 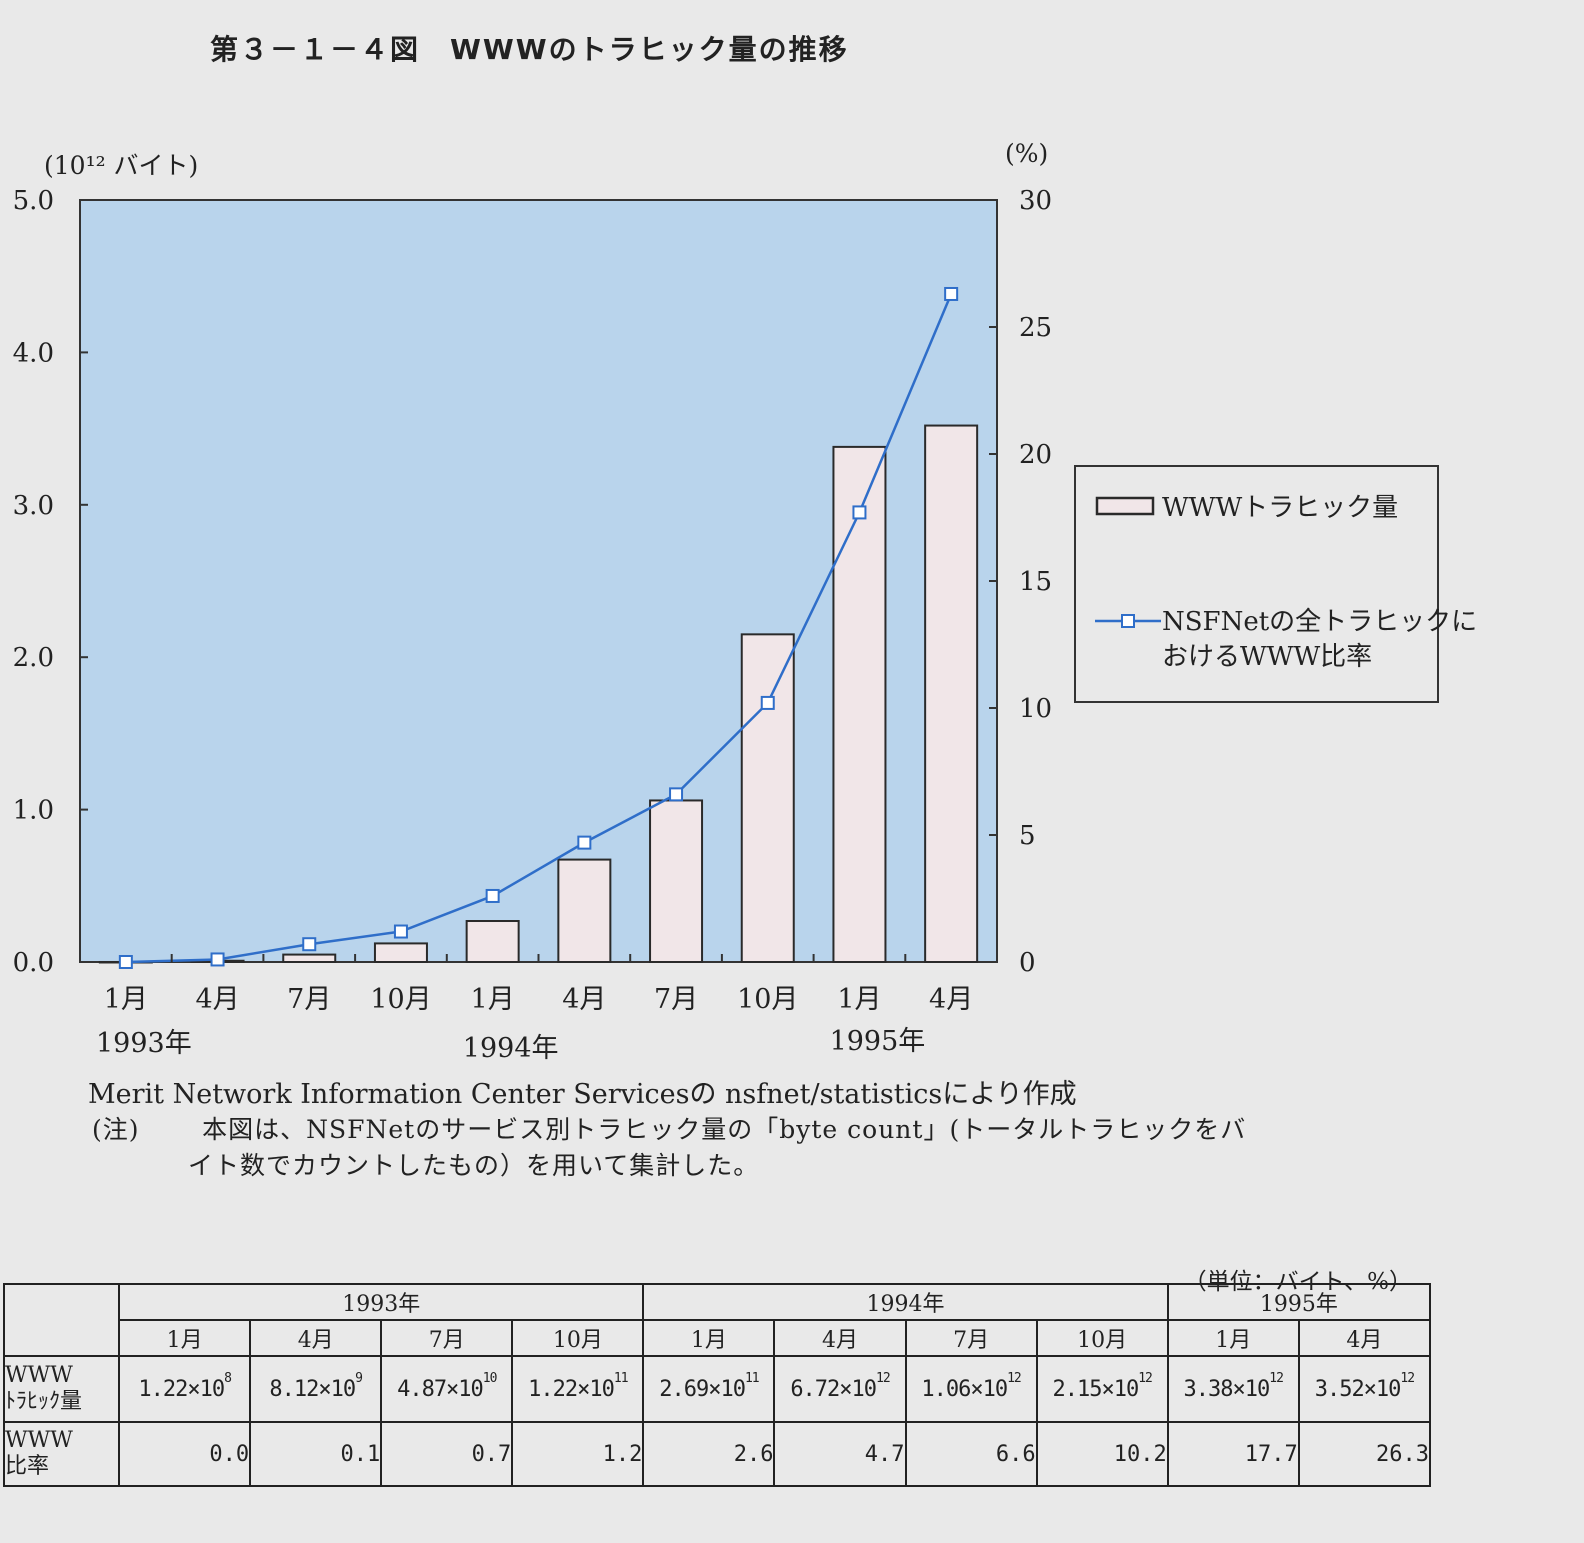 I want to click on right-tick-label: 10, so click(x=1035, y=709).